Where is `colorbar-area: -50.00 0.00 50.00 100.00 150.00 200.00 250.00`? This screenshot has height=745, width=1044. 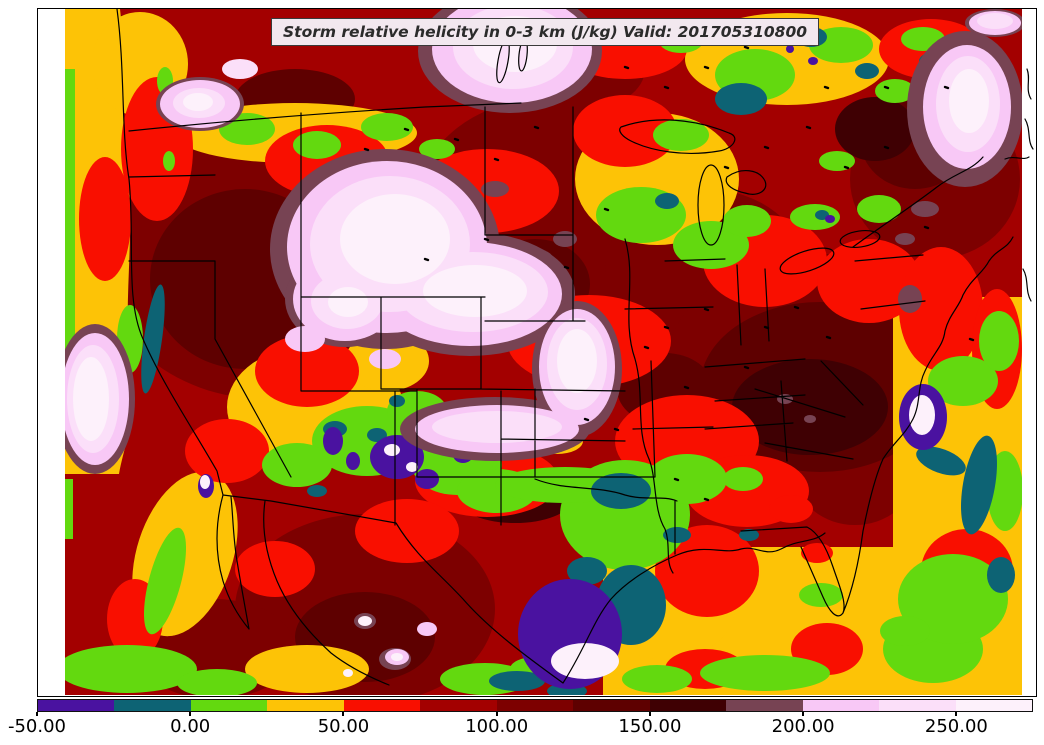
colorbar-area: -50.00 0.00 50.00 100.00 150.00 200.00 250.00 is located at coordinates (520, 722).